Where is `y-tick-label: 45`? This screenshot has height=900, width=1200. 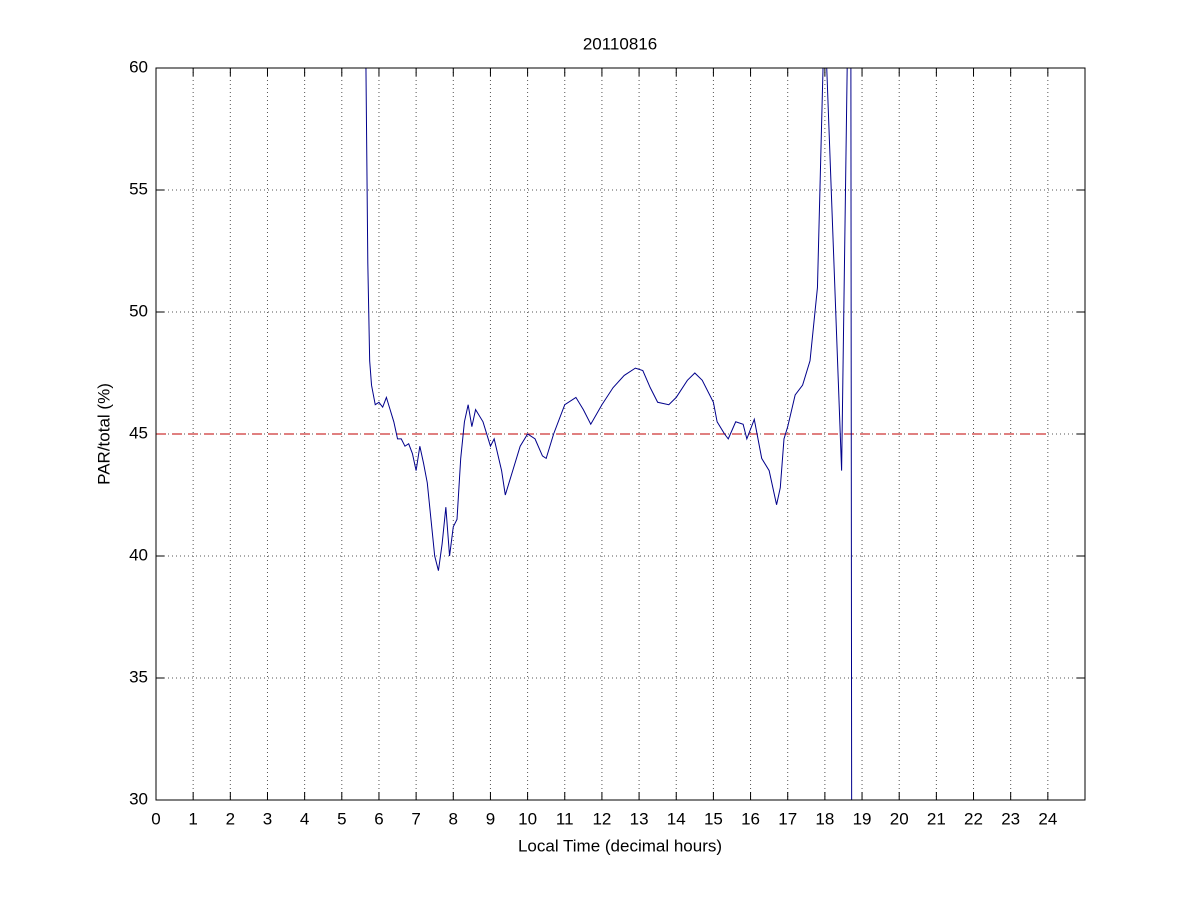
y-tick-label: 45 is located at coordinates (138, 432).